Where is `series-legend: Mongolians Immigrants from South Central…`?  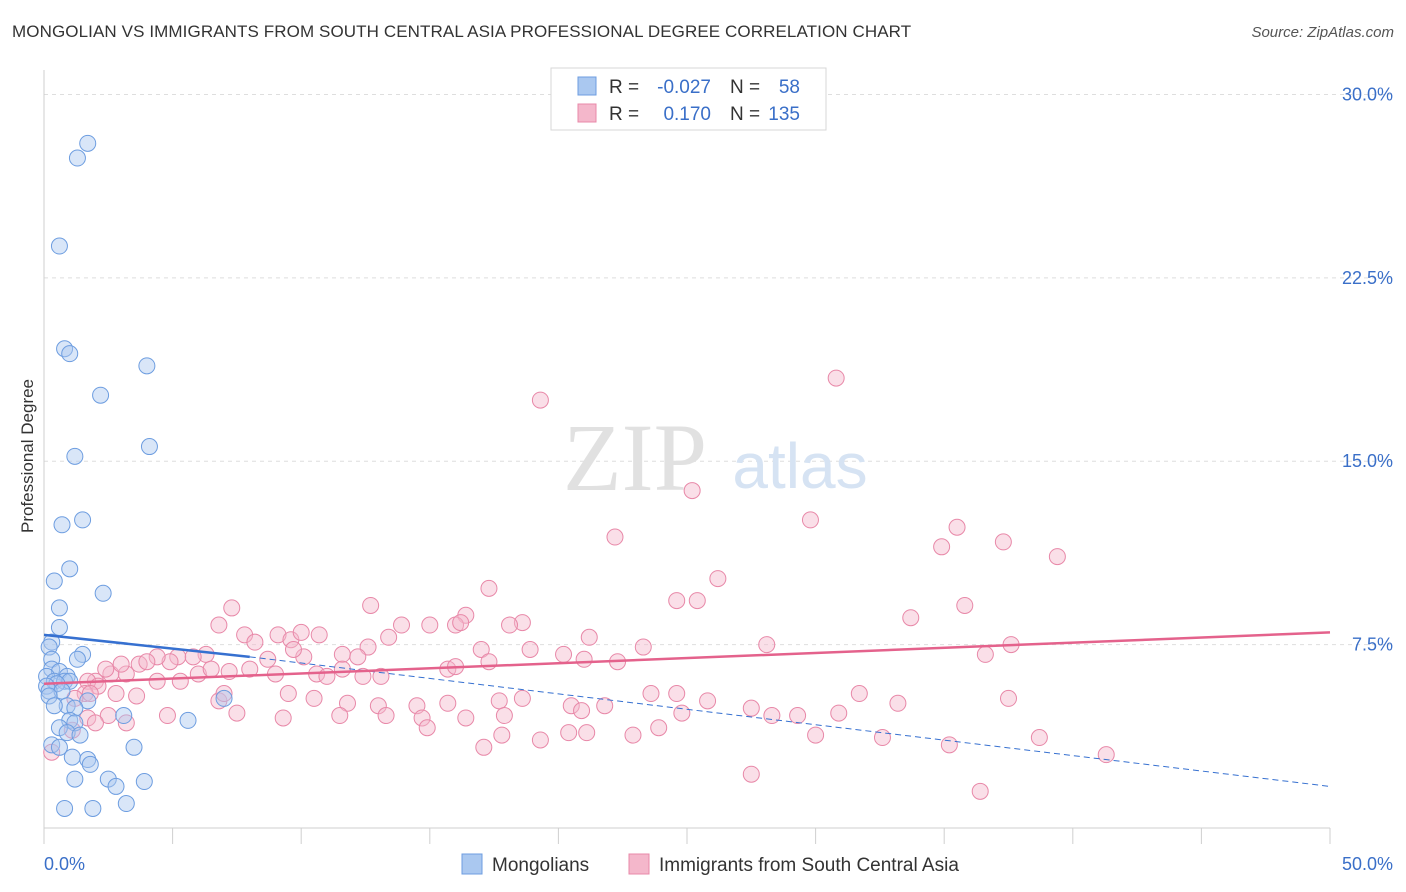 series-legend: Mongolians Immigrants from South Central… is located at coordinates (710, 864).